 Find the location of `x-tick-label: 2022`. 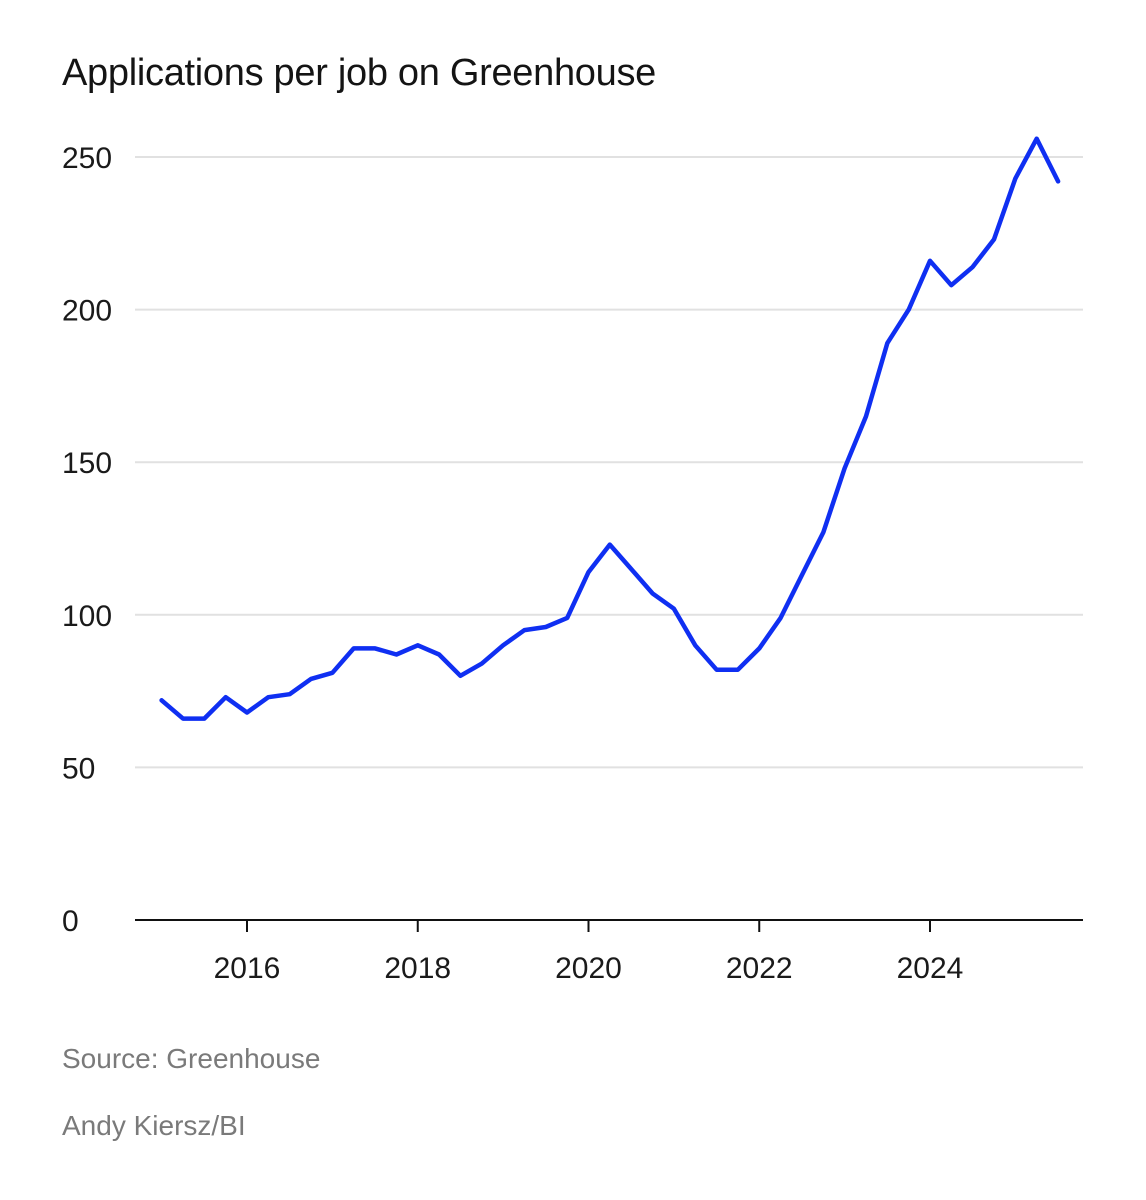

x-tick-label: 2022 is located at coordinates (759, 968).